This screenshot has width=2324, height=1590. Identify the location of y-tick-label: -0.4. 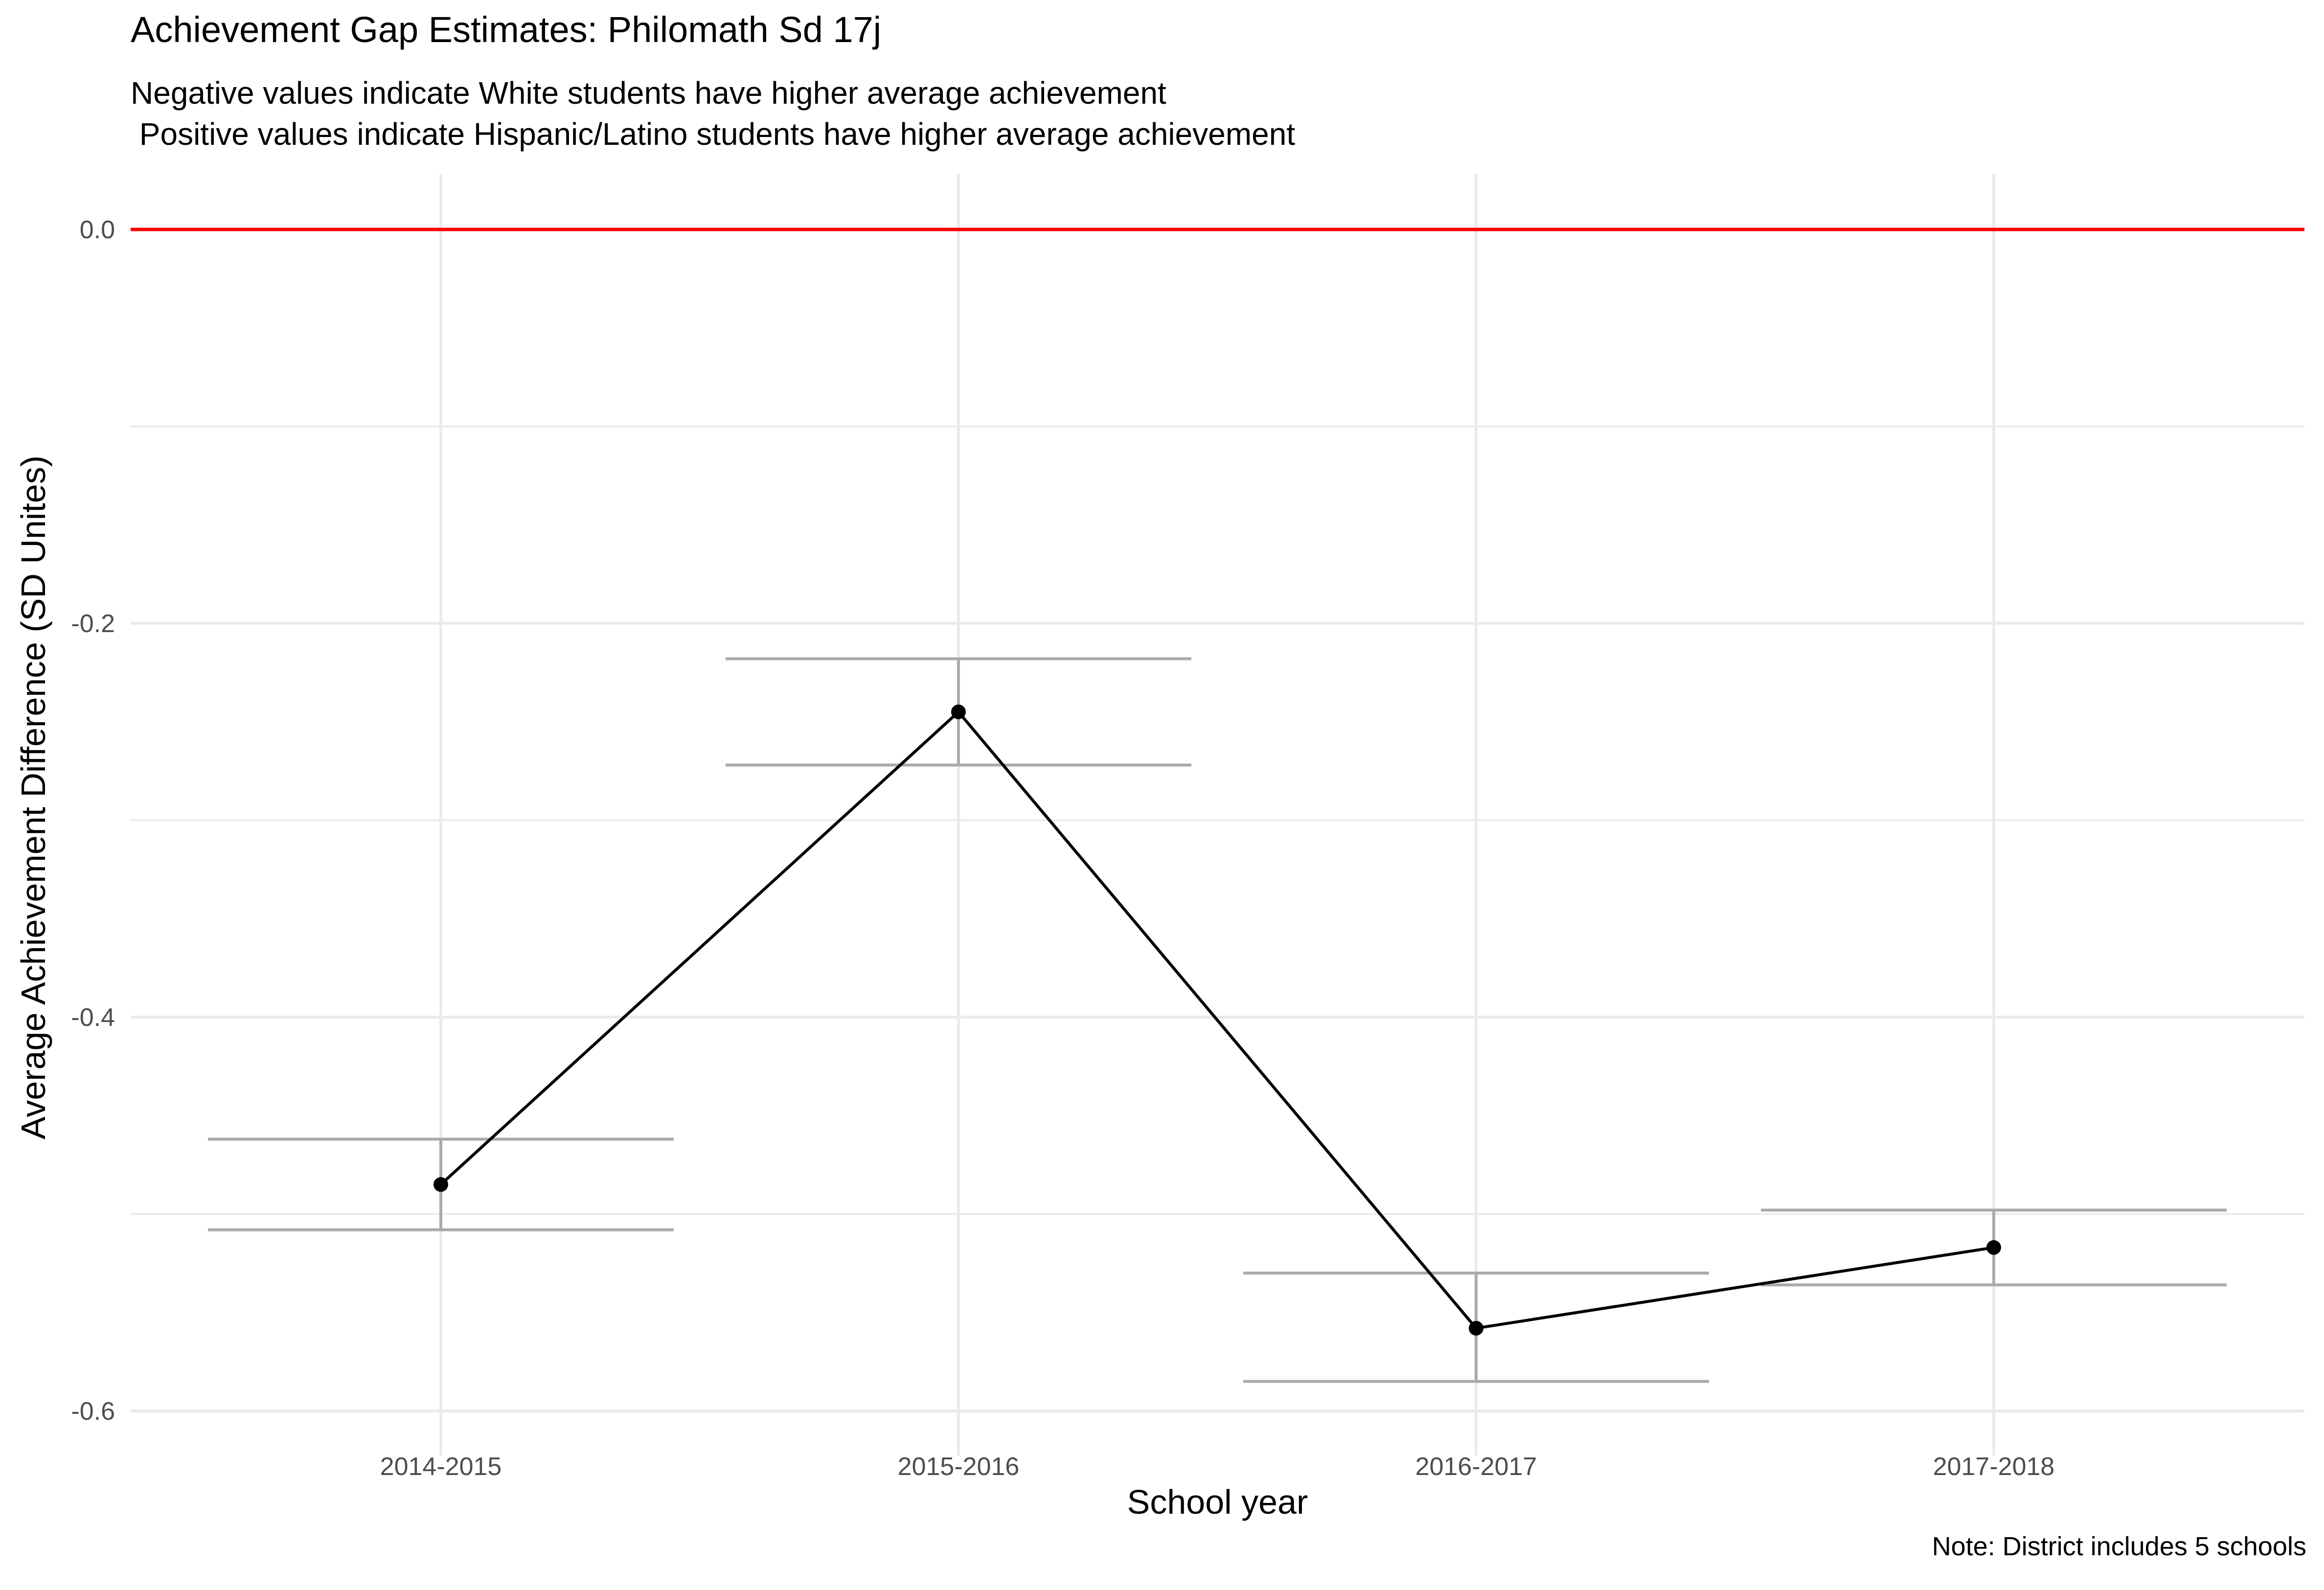
(93, 1018).